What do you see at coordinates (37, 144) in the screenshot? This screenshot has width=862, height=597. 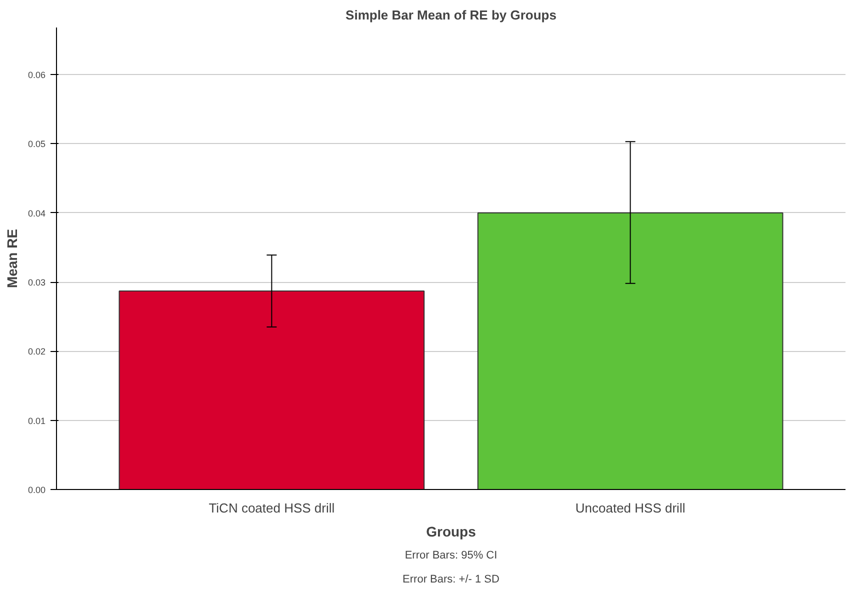 I see `y-tick-label: 0.05` at bounding box center [37, 144].